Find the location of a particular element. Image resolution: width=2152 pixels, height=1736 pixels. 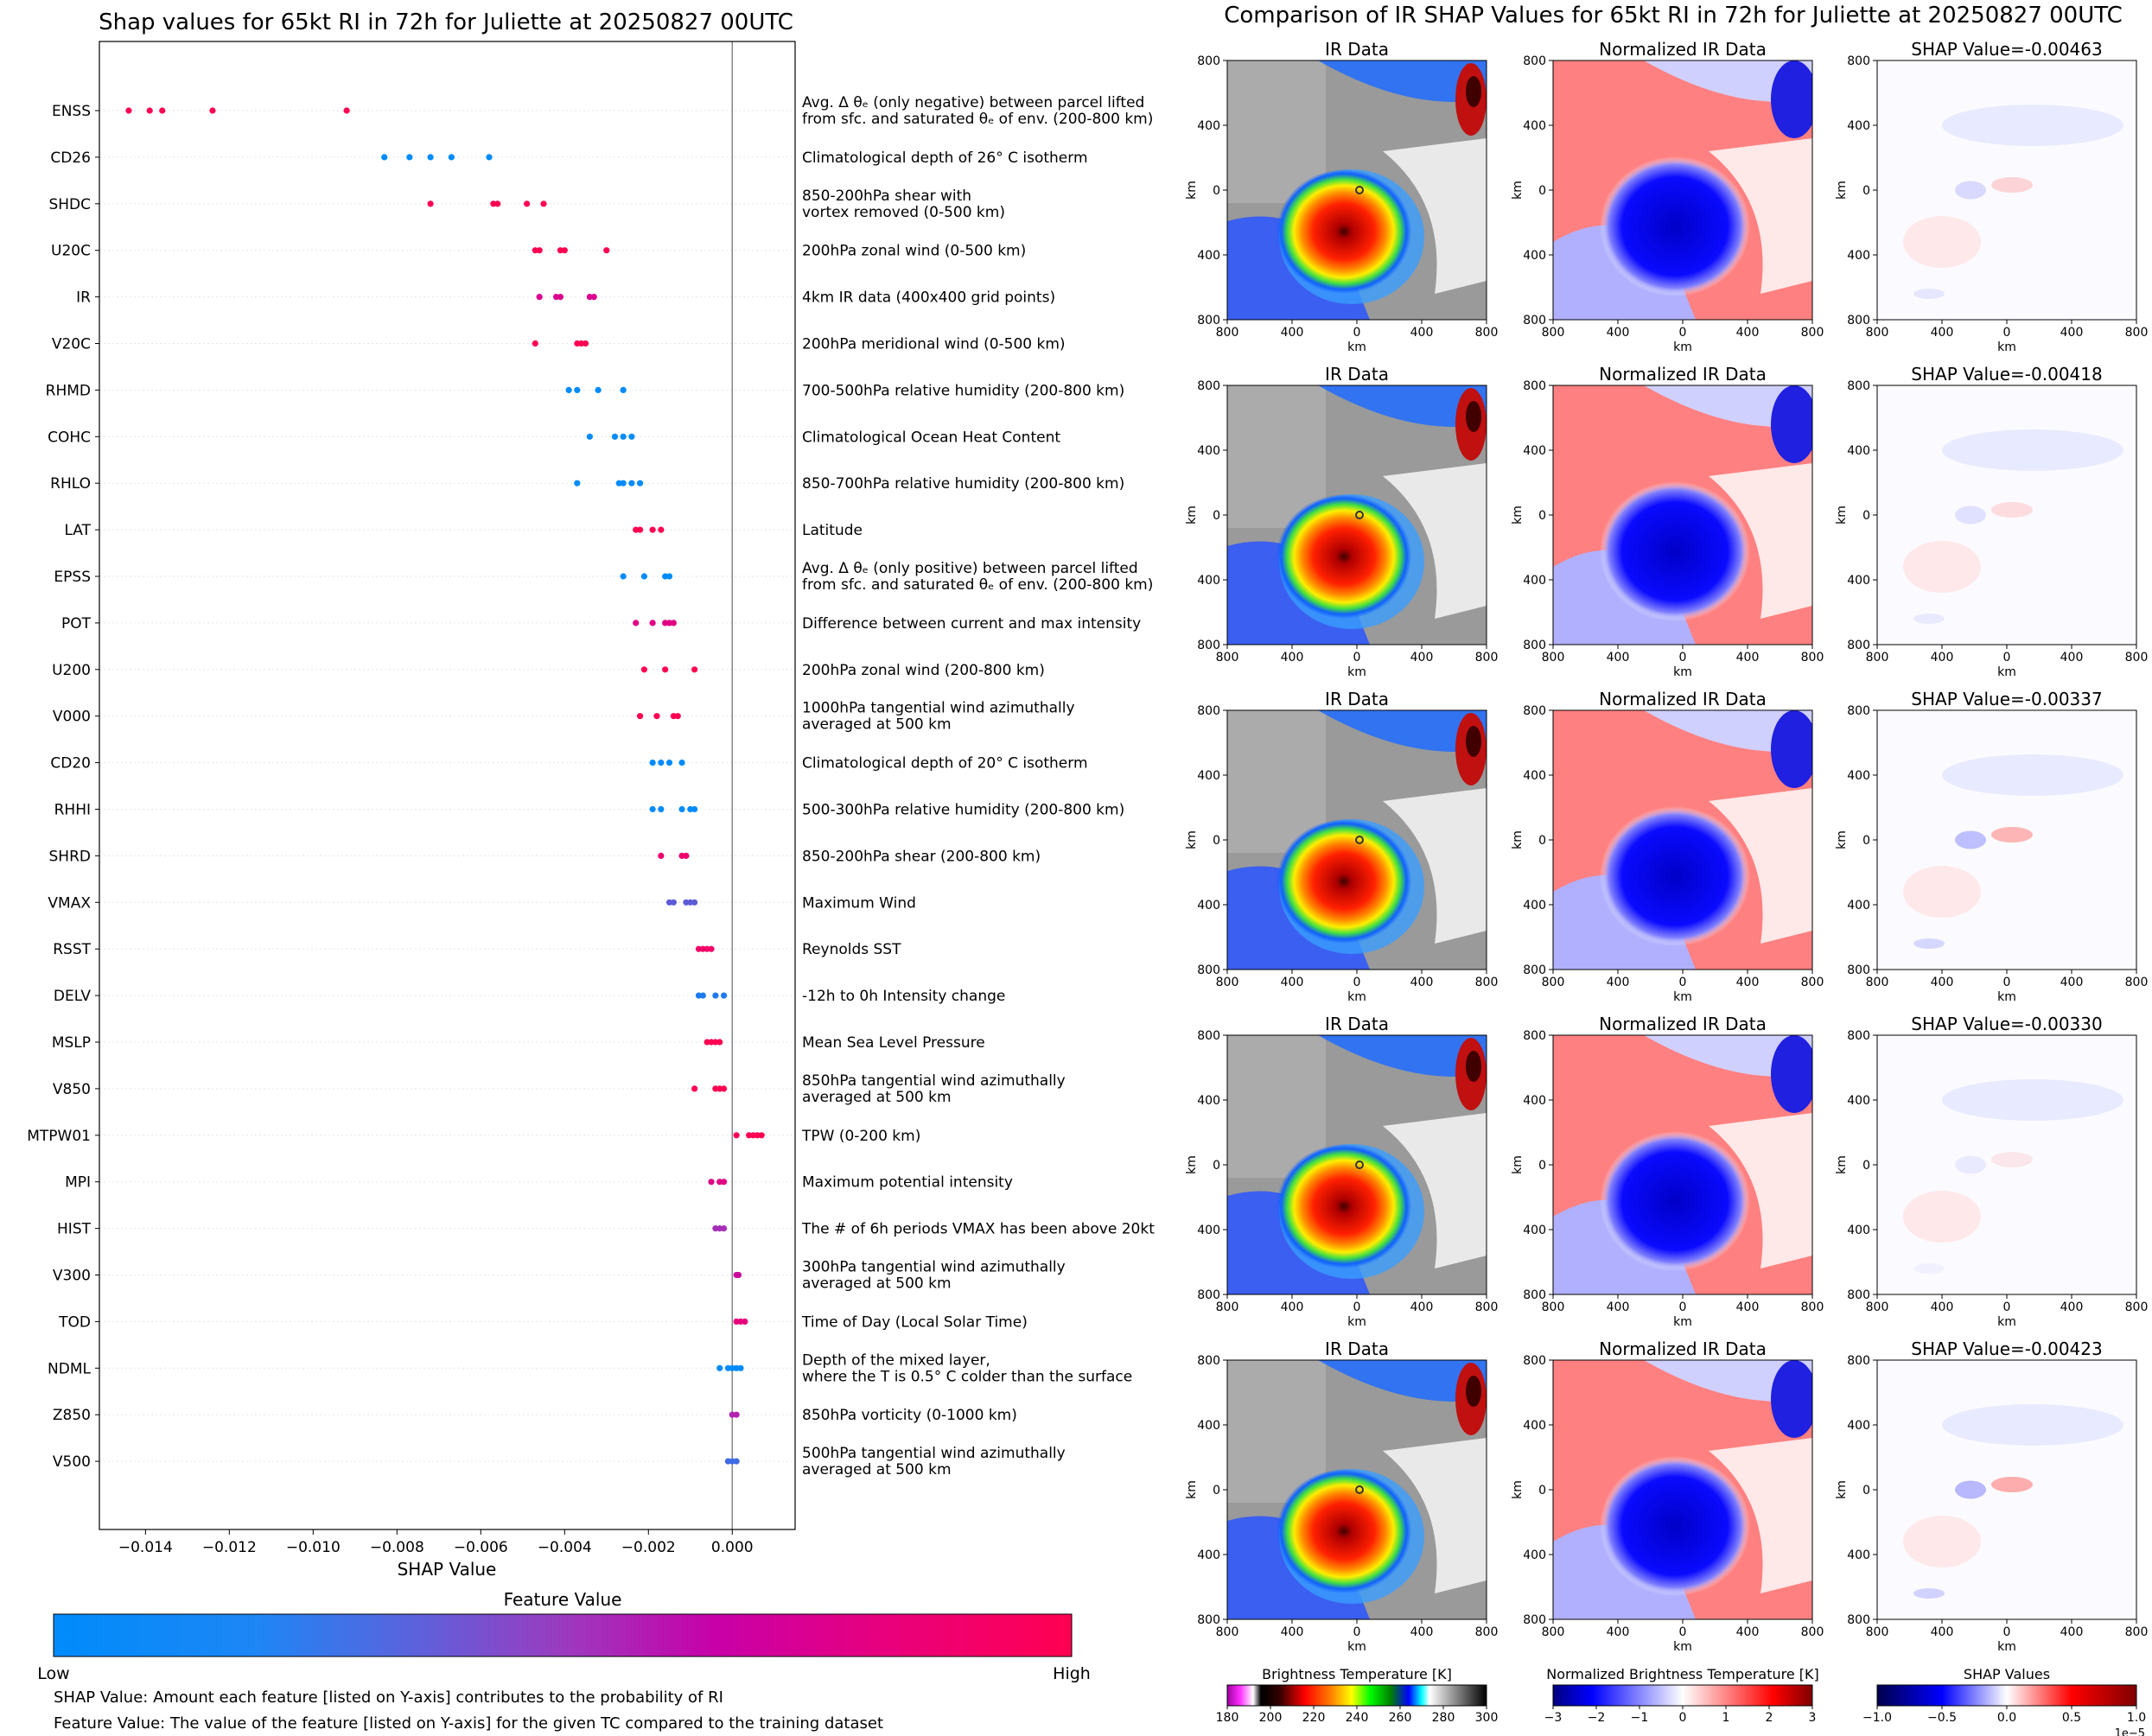

feature-label: IR is located at coordinates (83, 298).